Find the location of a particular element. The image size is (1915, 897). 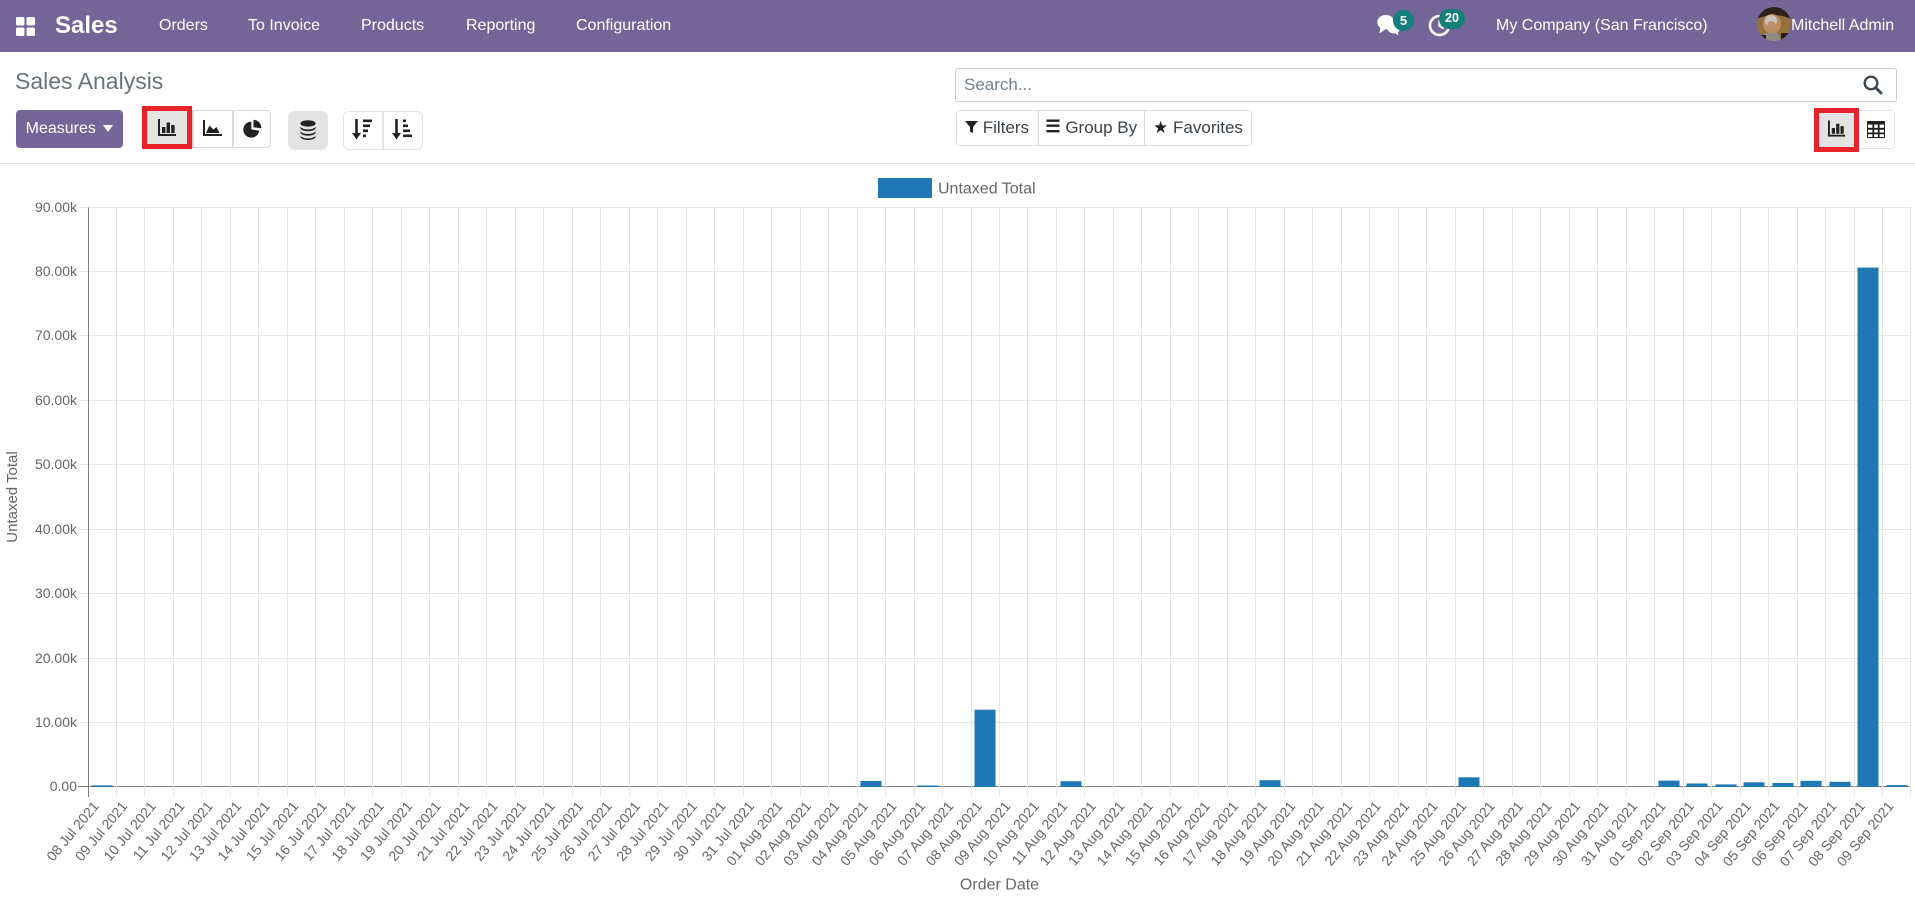

svg-text: 80.00k is located at coordinates (56, 271).